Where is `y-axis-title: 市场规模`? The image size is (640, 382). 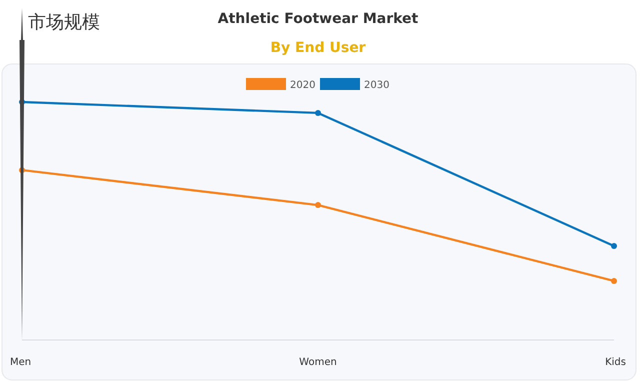
y-axis-title: 市场规模 is located at coordinates (64, 22).